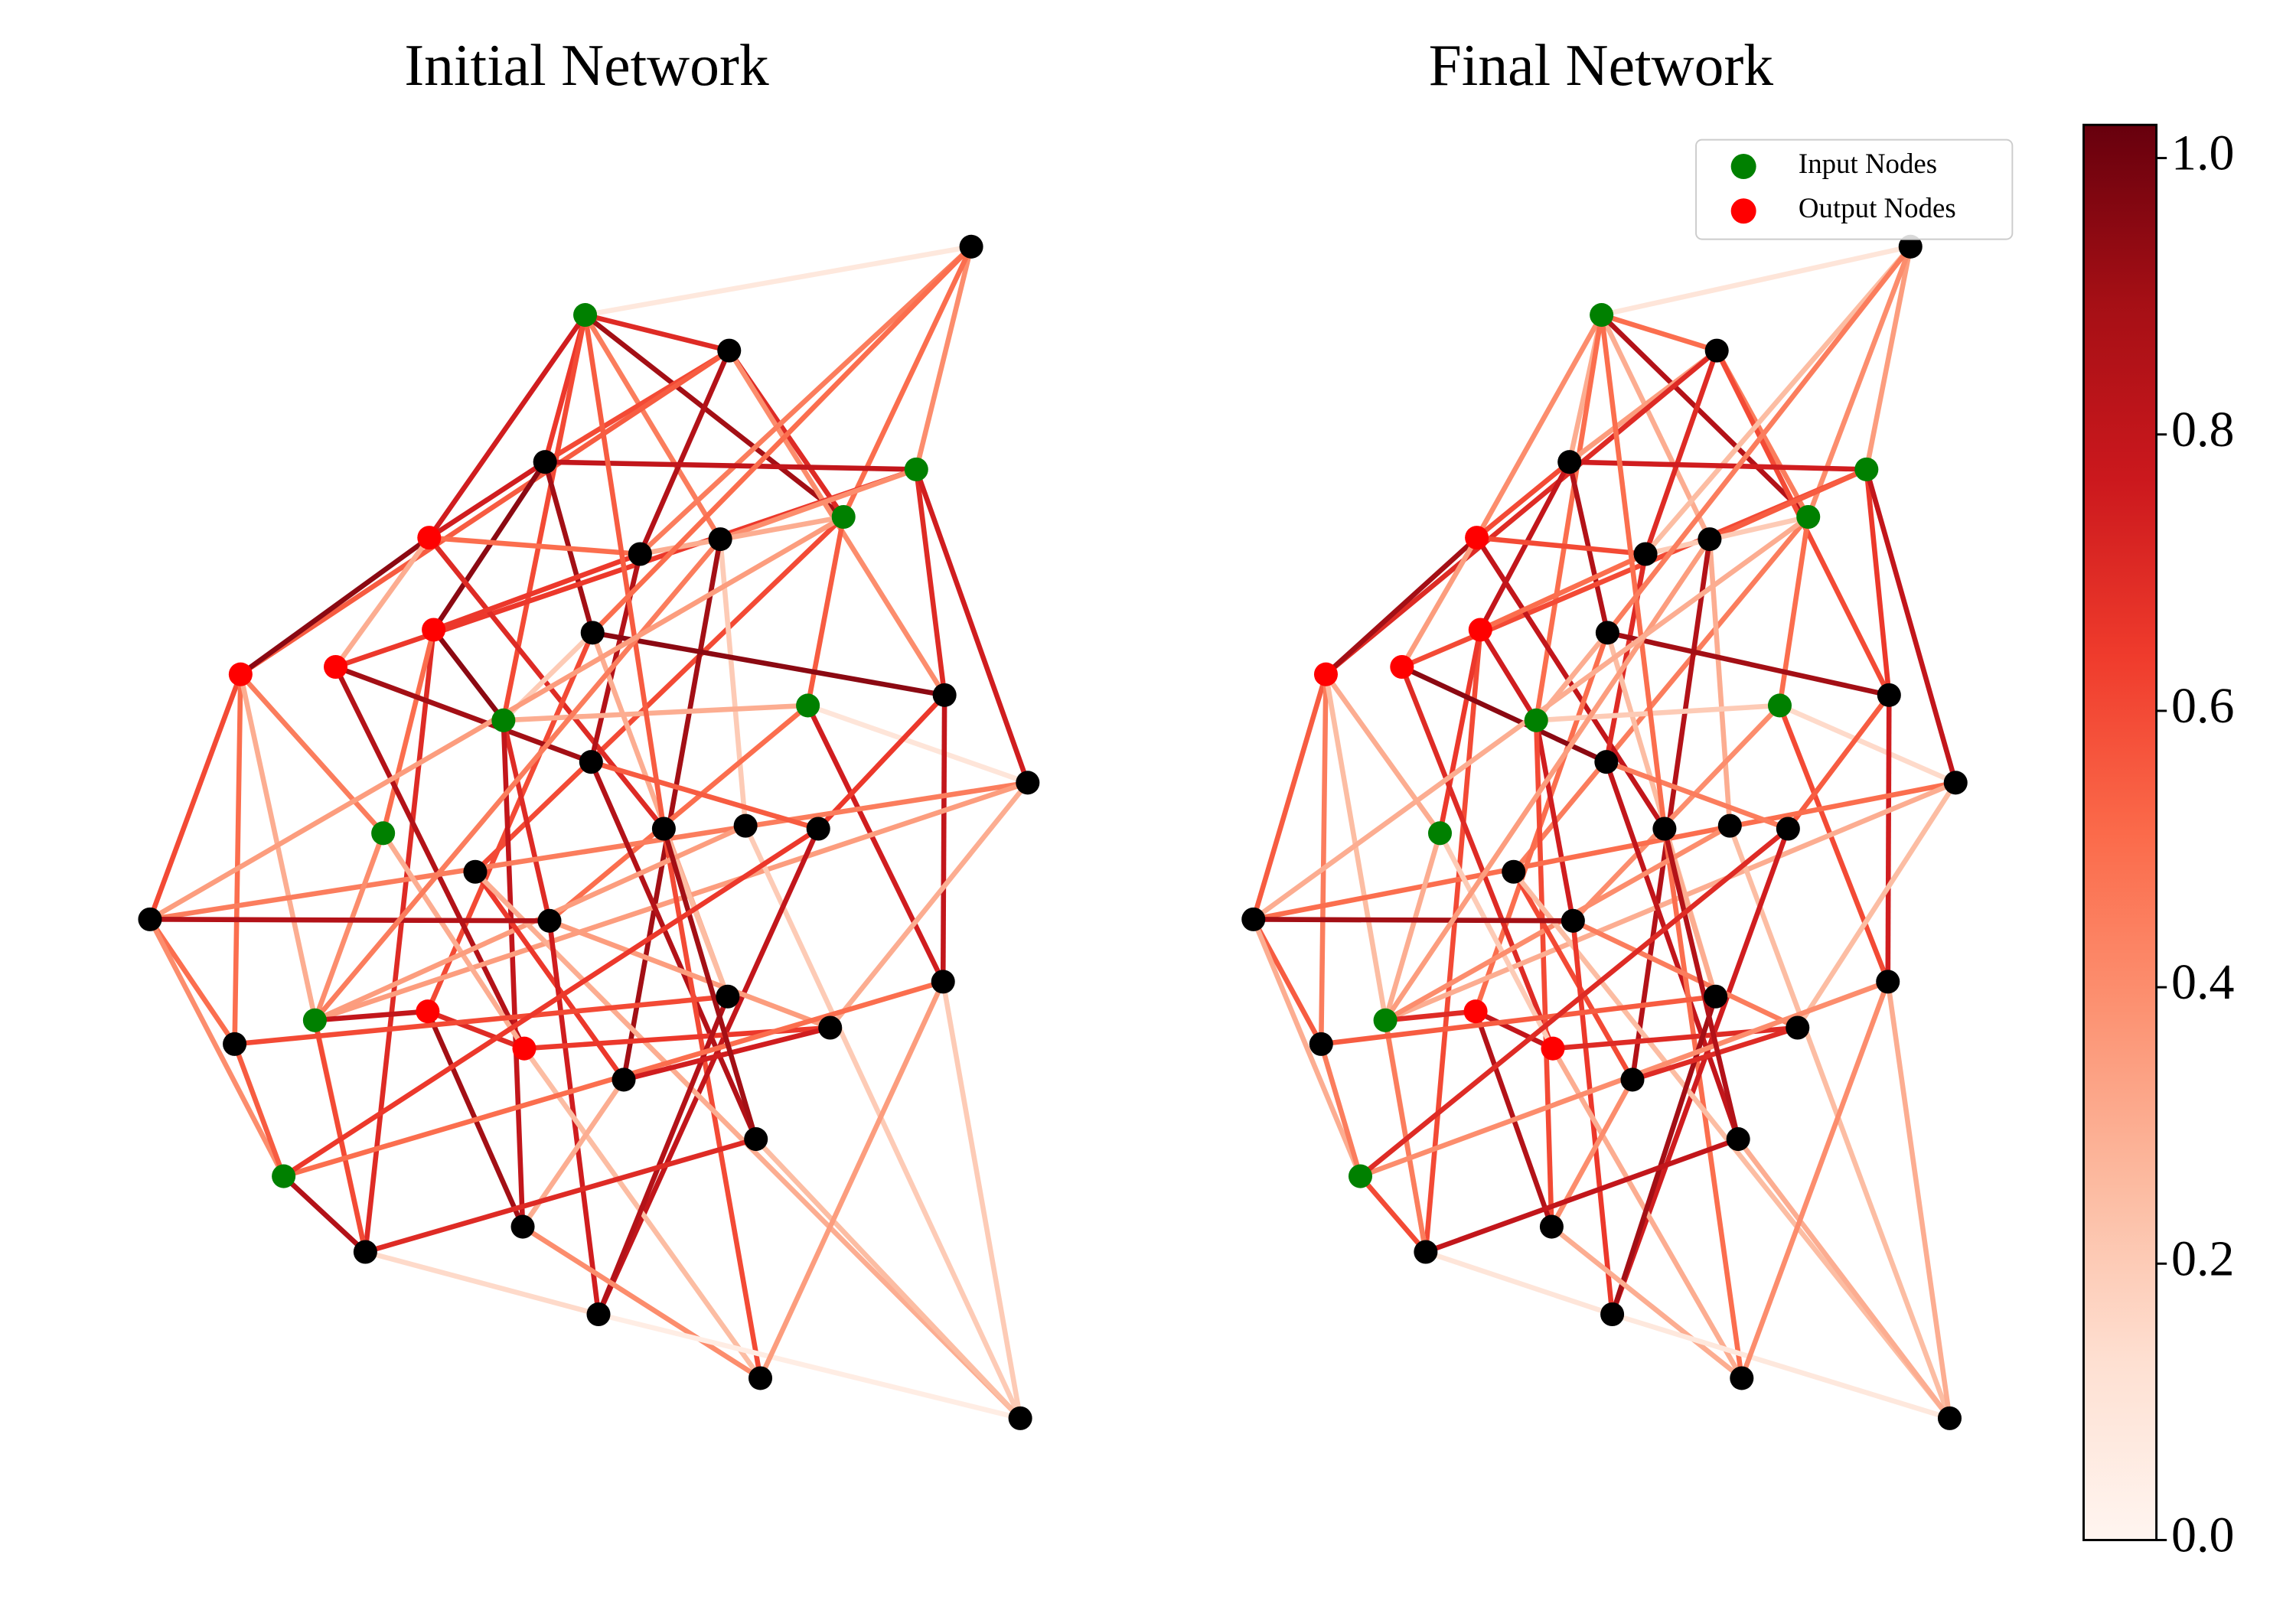 The width and height of the screenshot is (2296, 1607). What do you see at coordinates (2202, 1258) in the screenshot?
I see `colorbar-tick-label: 0.2` at bounding box center [2202, 1258].